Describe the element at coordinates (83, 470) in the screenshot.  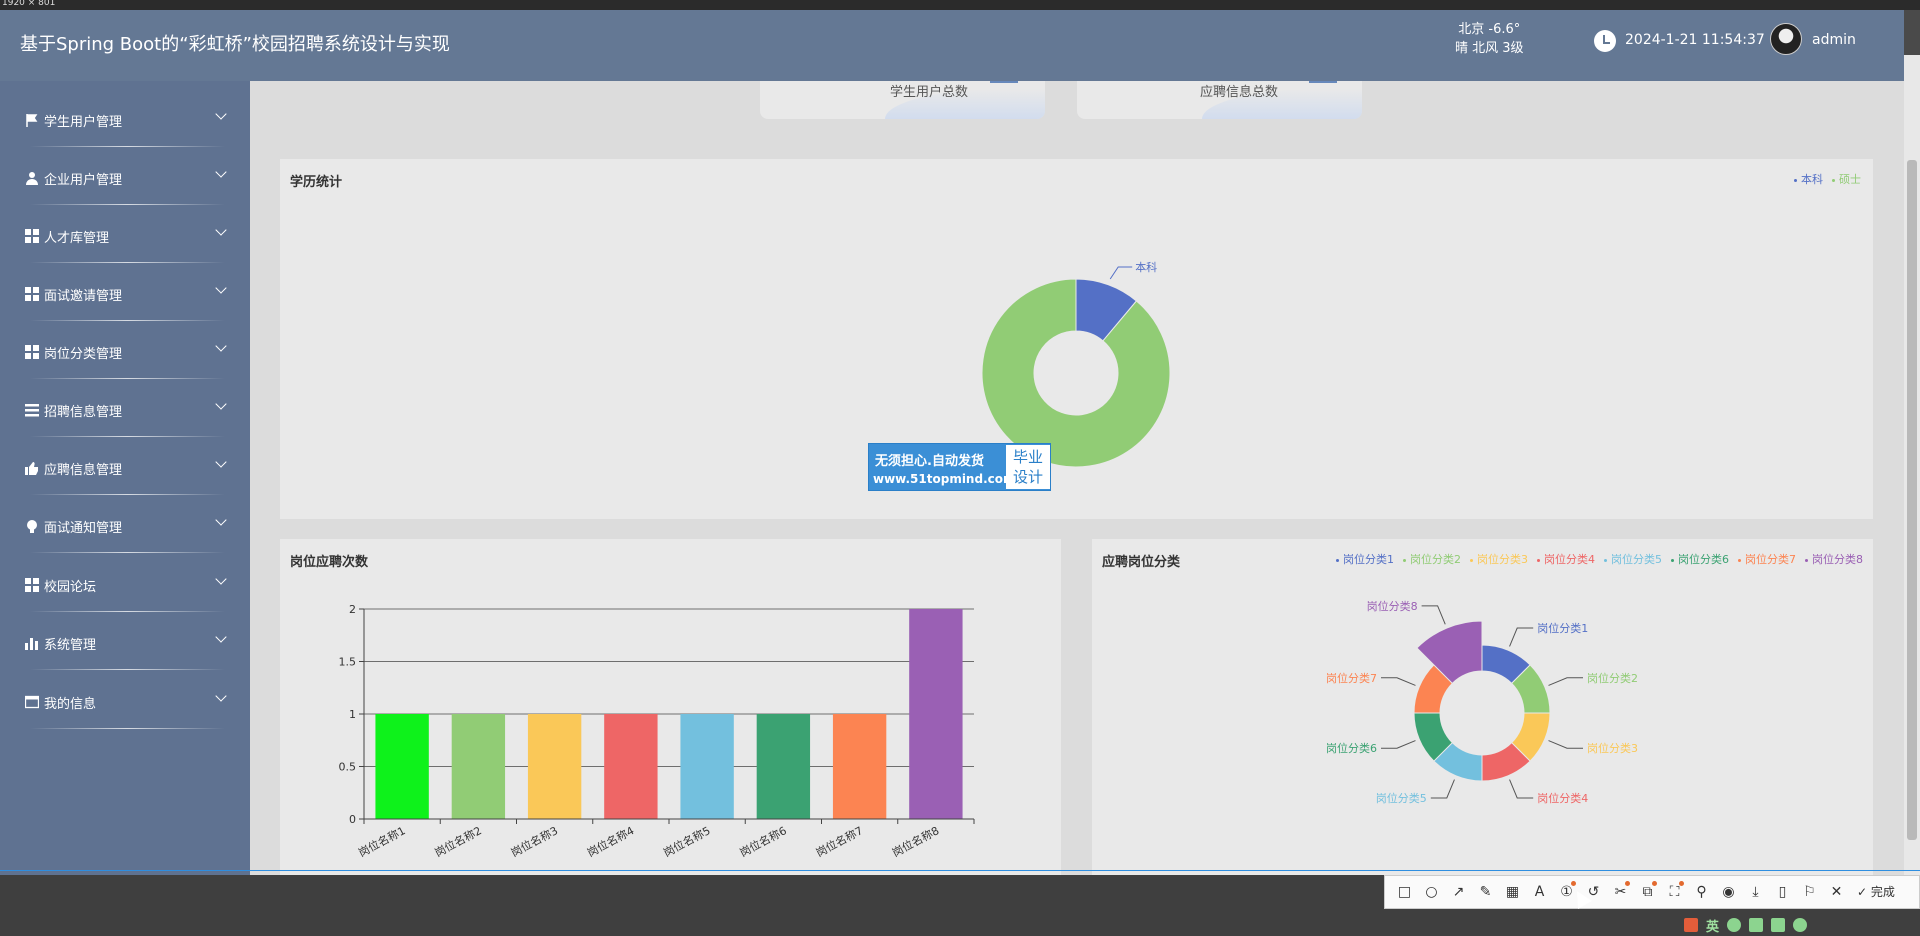
I see `sidebar-item-label: 应聘信息管理` at that location.